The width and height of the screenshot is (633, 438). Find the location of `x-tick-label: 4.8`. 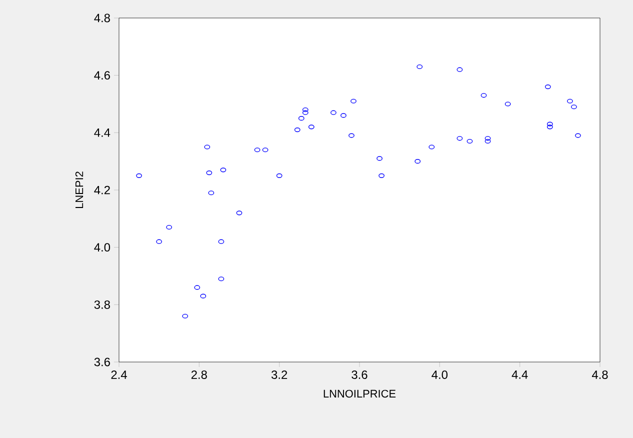

x-tick-label: 4.8 is located at coordinates (600, 374).